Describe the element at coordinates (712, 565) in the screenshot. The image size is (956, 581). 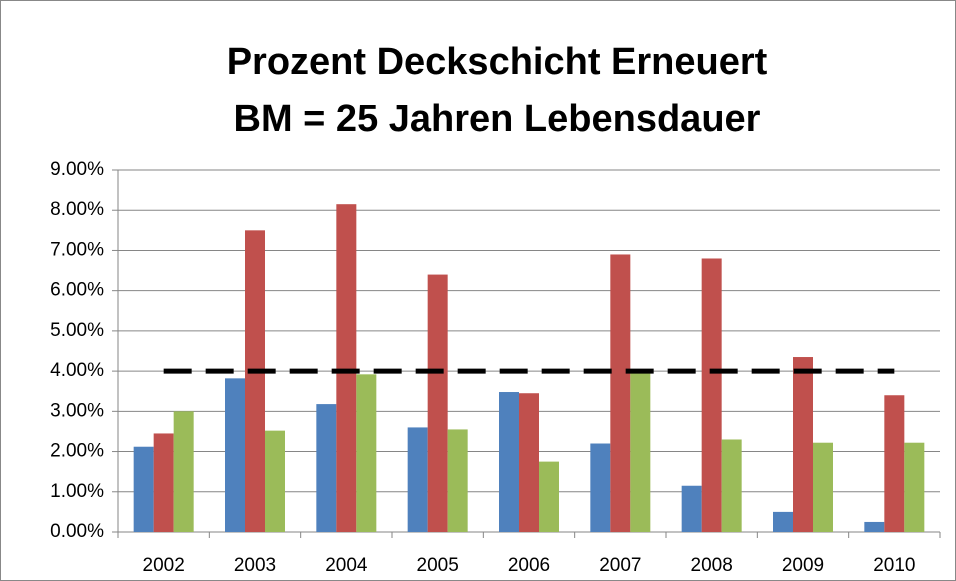
I see `x-tick-label: 2008` at that location.